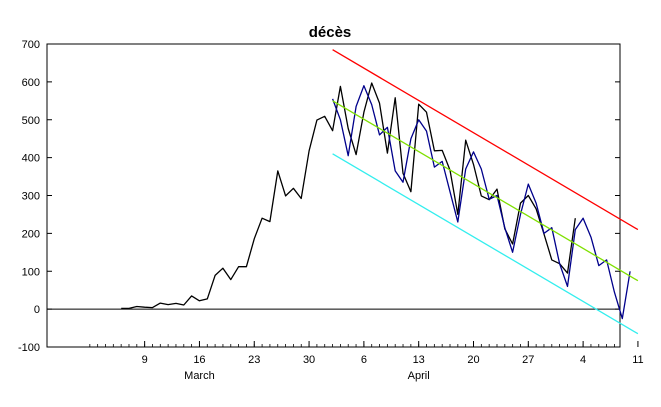 Image resolution: width=661 pixels, height=407 pixels. I want to click on y-tick-label: 0, so click(37, 310).